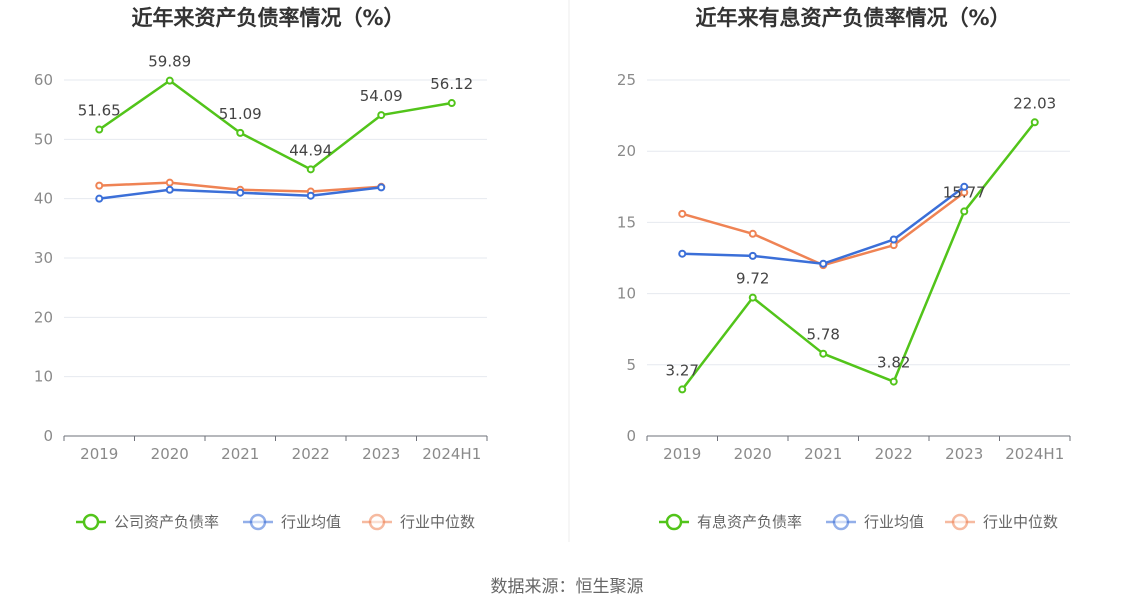  What do you see at coordinates (1034, 103) in the screenshot?
I see `data-label: 22.03` at bounding box center [1034, 103].